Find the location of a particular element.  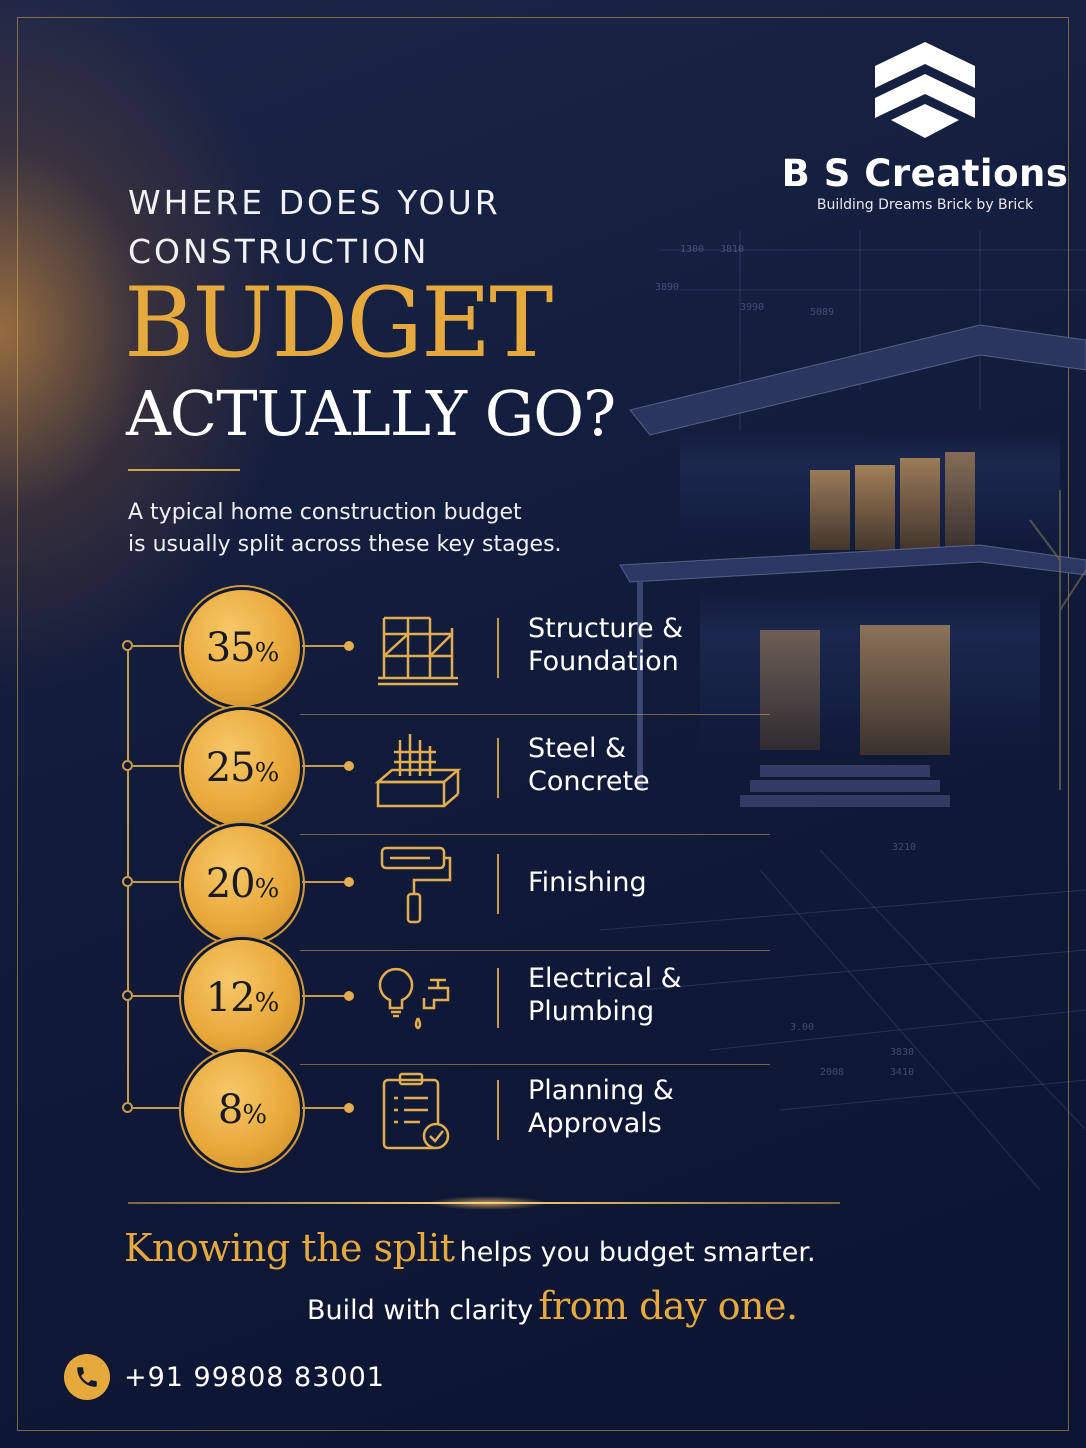

percent-badge: 12% is located at coordinates (242, 998).